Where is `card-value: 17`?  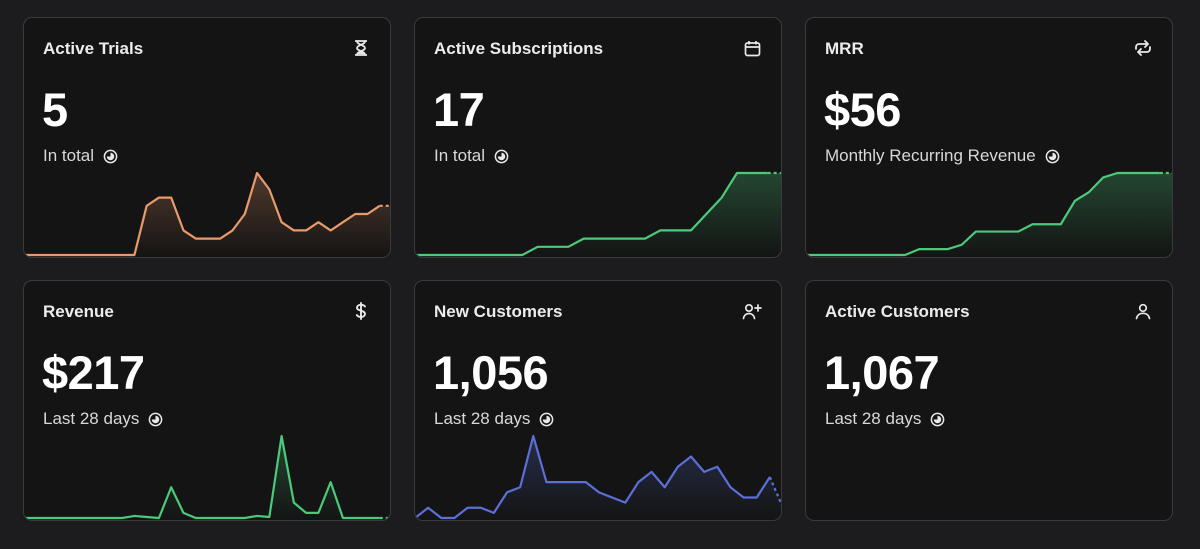 card-value: 17 is located at coordinates (459, 109).